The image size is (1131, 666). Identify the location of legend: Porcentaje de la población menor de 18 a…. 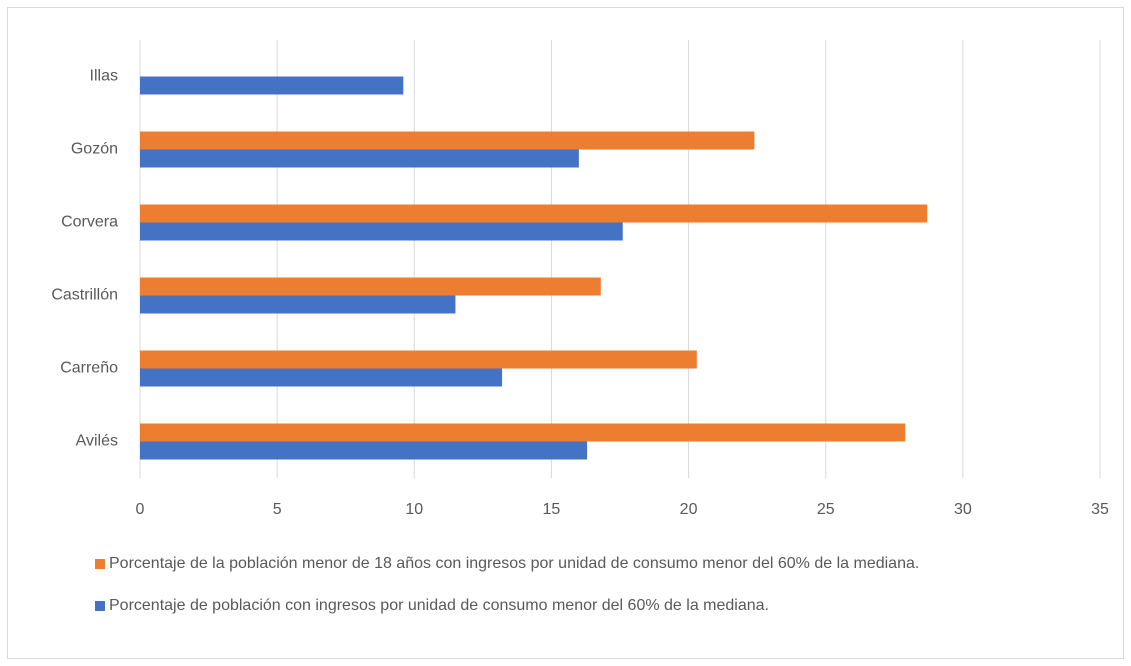
(595, 594).